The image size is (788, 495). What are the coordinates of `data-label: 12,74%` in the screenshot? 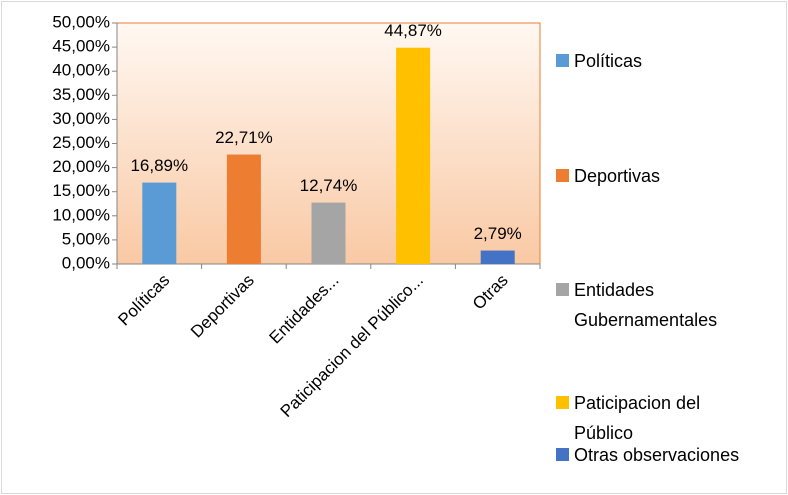 It's located at (329, 185).